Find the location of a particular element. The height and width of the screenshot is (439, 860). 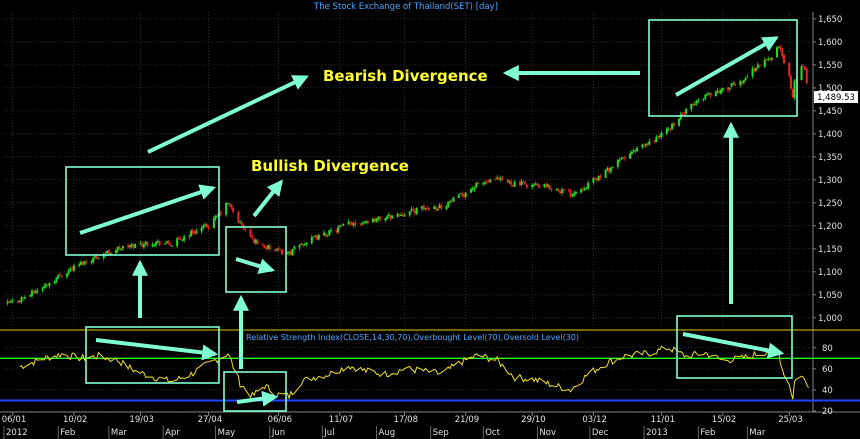

last-price-box is located at coordinates (836, 97).